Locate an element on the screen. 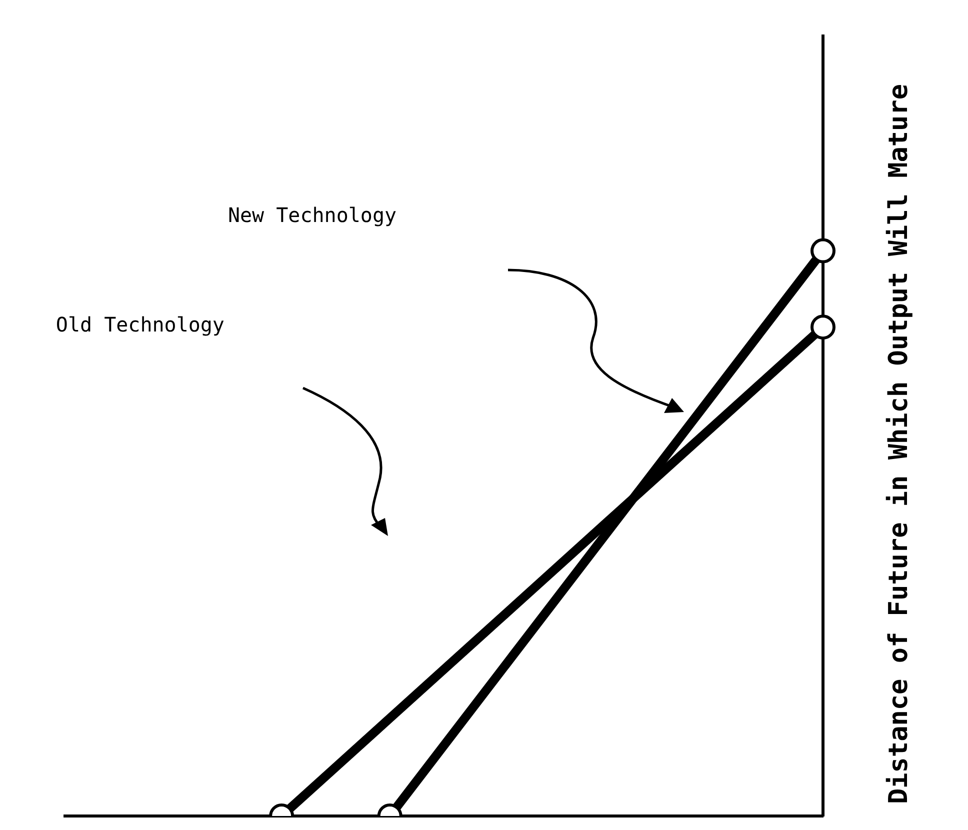 The image size is (968, 830). annotation: Old Technology is located at coordinates (140, 324).